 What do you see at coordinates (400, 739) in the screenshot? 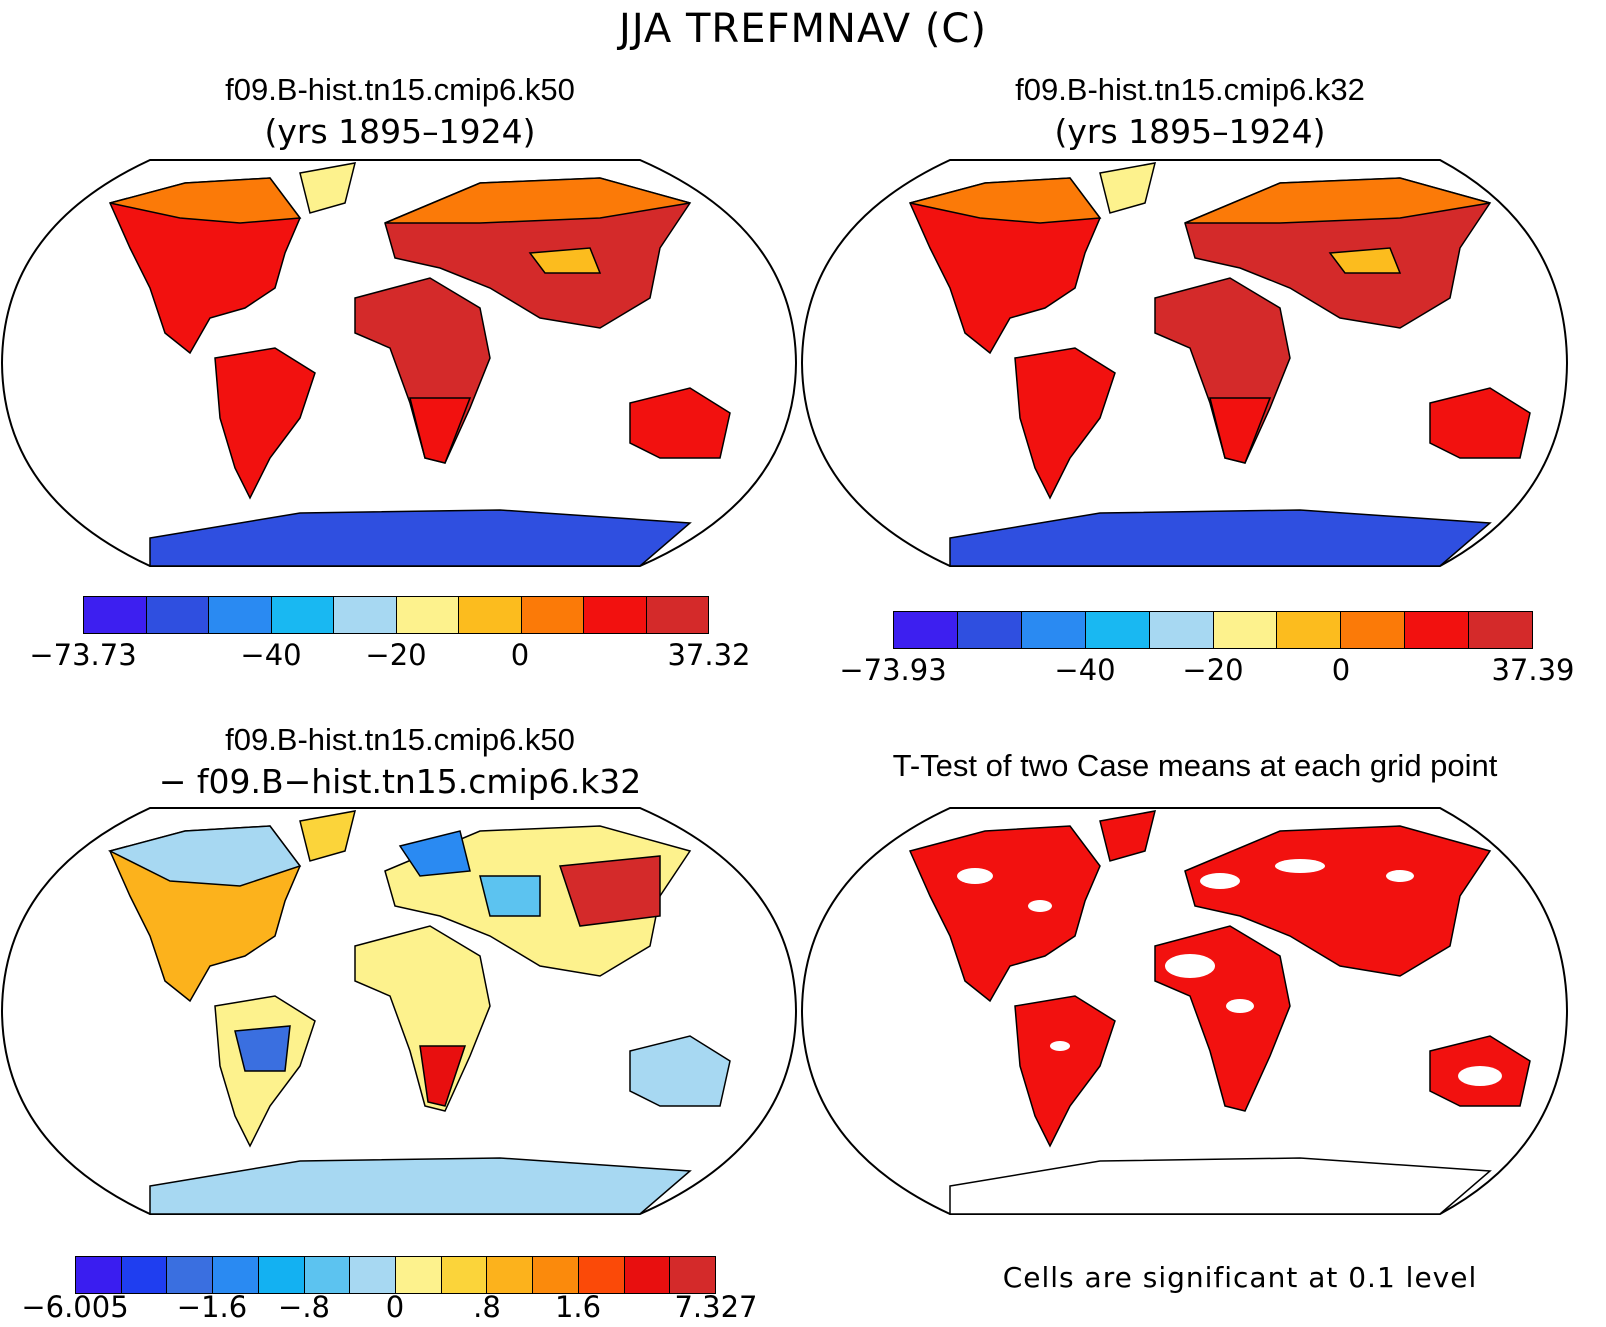
I see `difference-title: f09.B-hist.tn15.cmip6.k50` at bounding box center [400, 739].